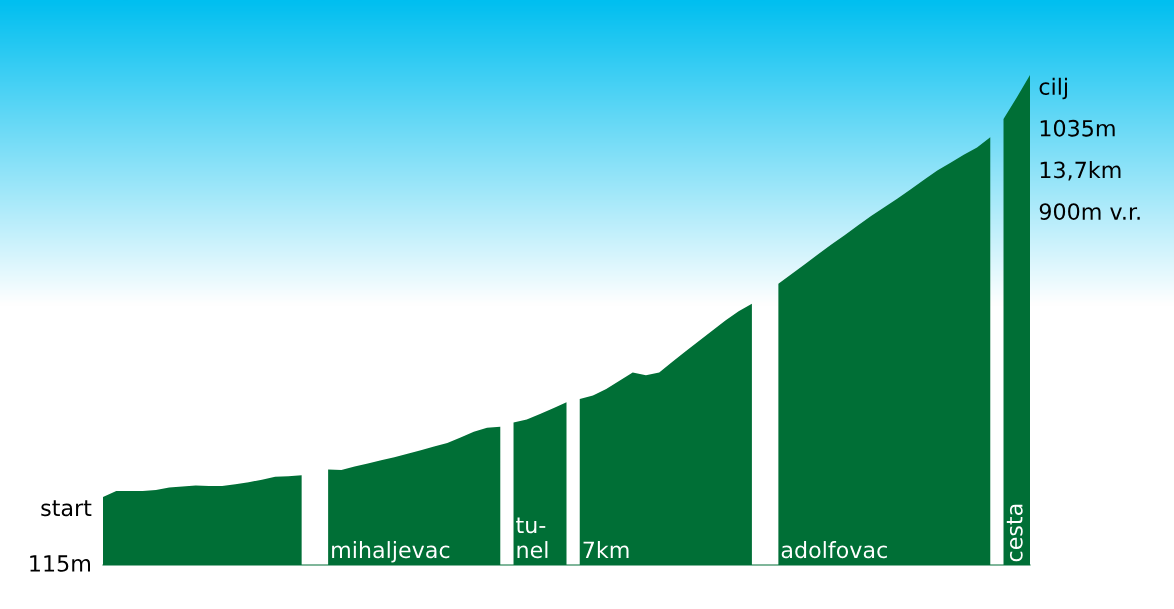 This screenshot has width=1174, height=609. I want to click on text: 115m, so click(60, 563).